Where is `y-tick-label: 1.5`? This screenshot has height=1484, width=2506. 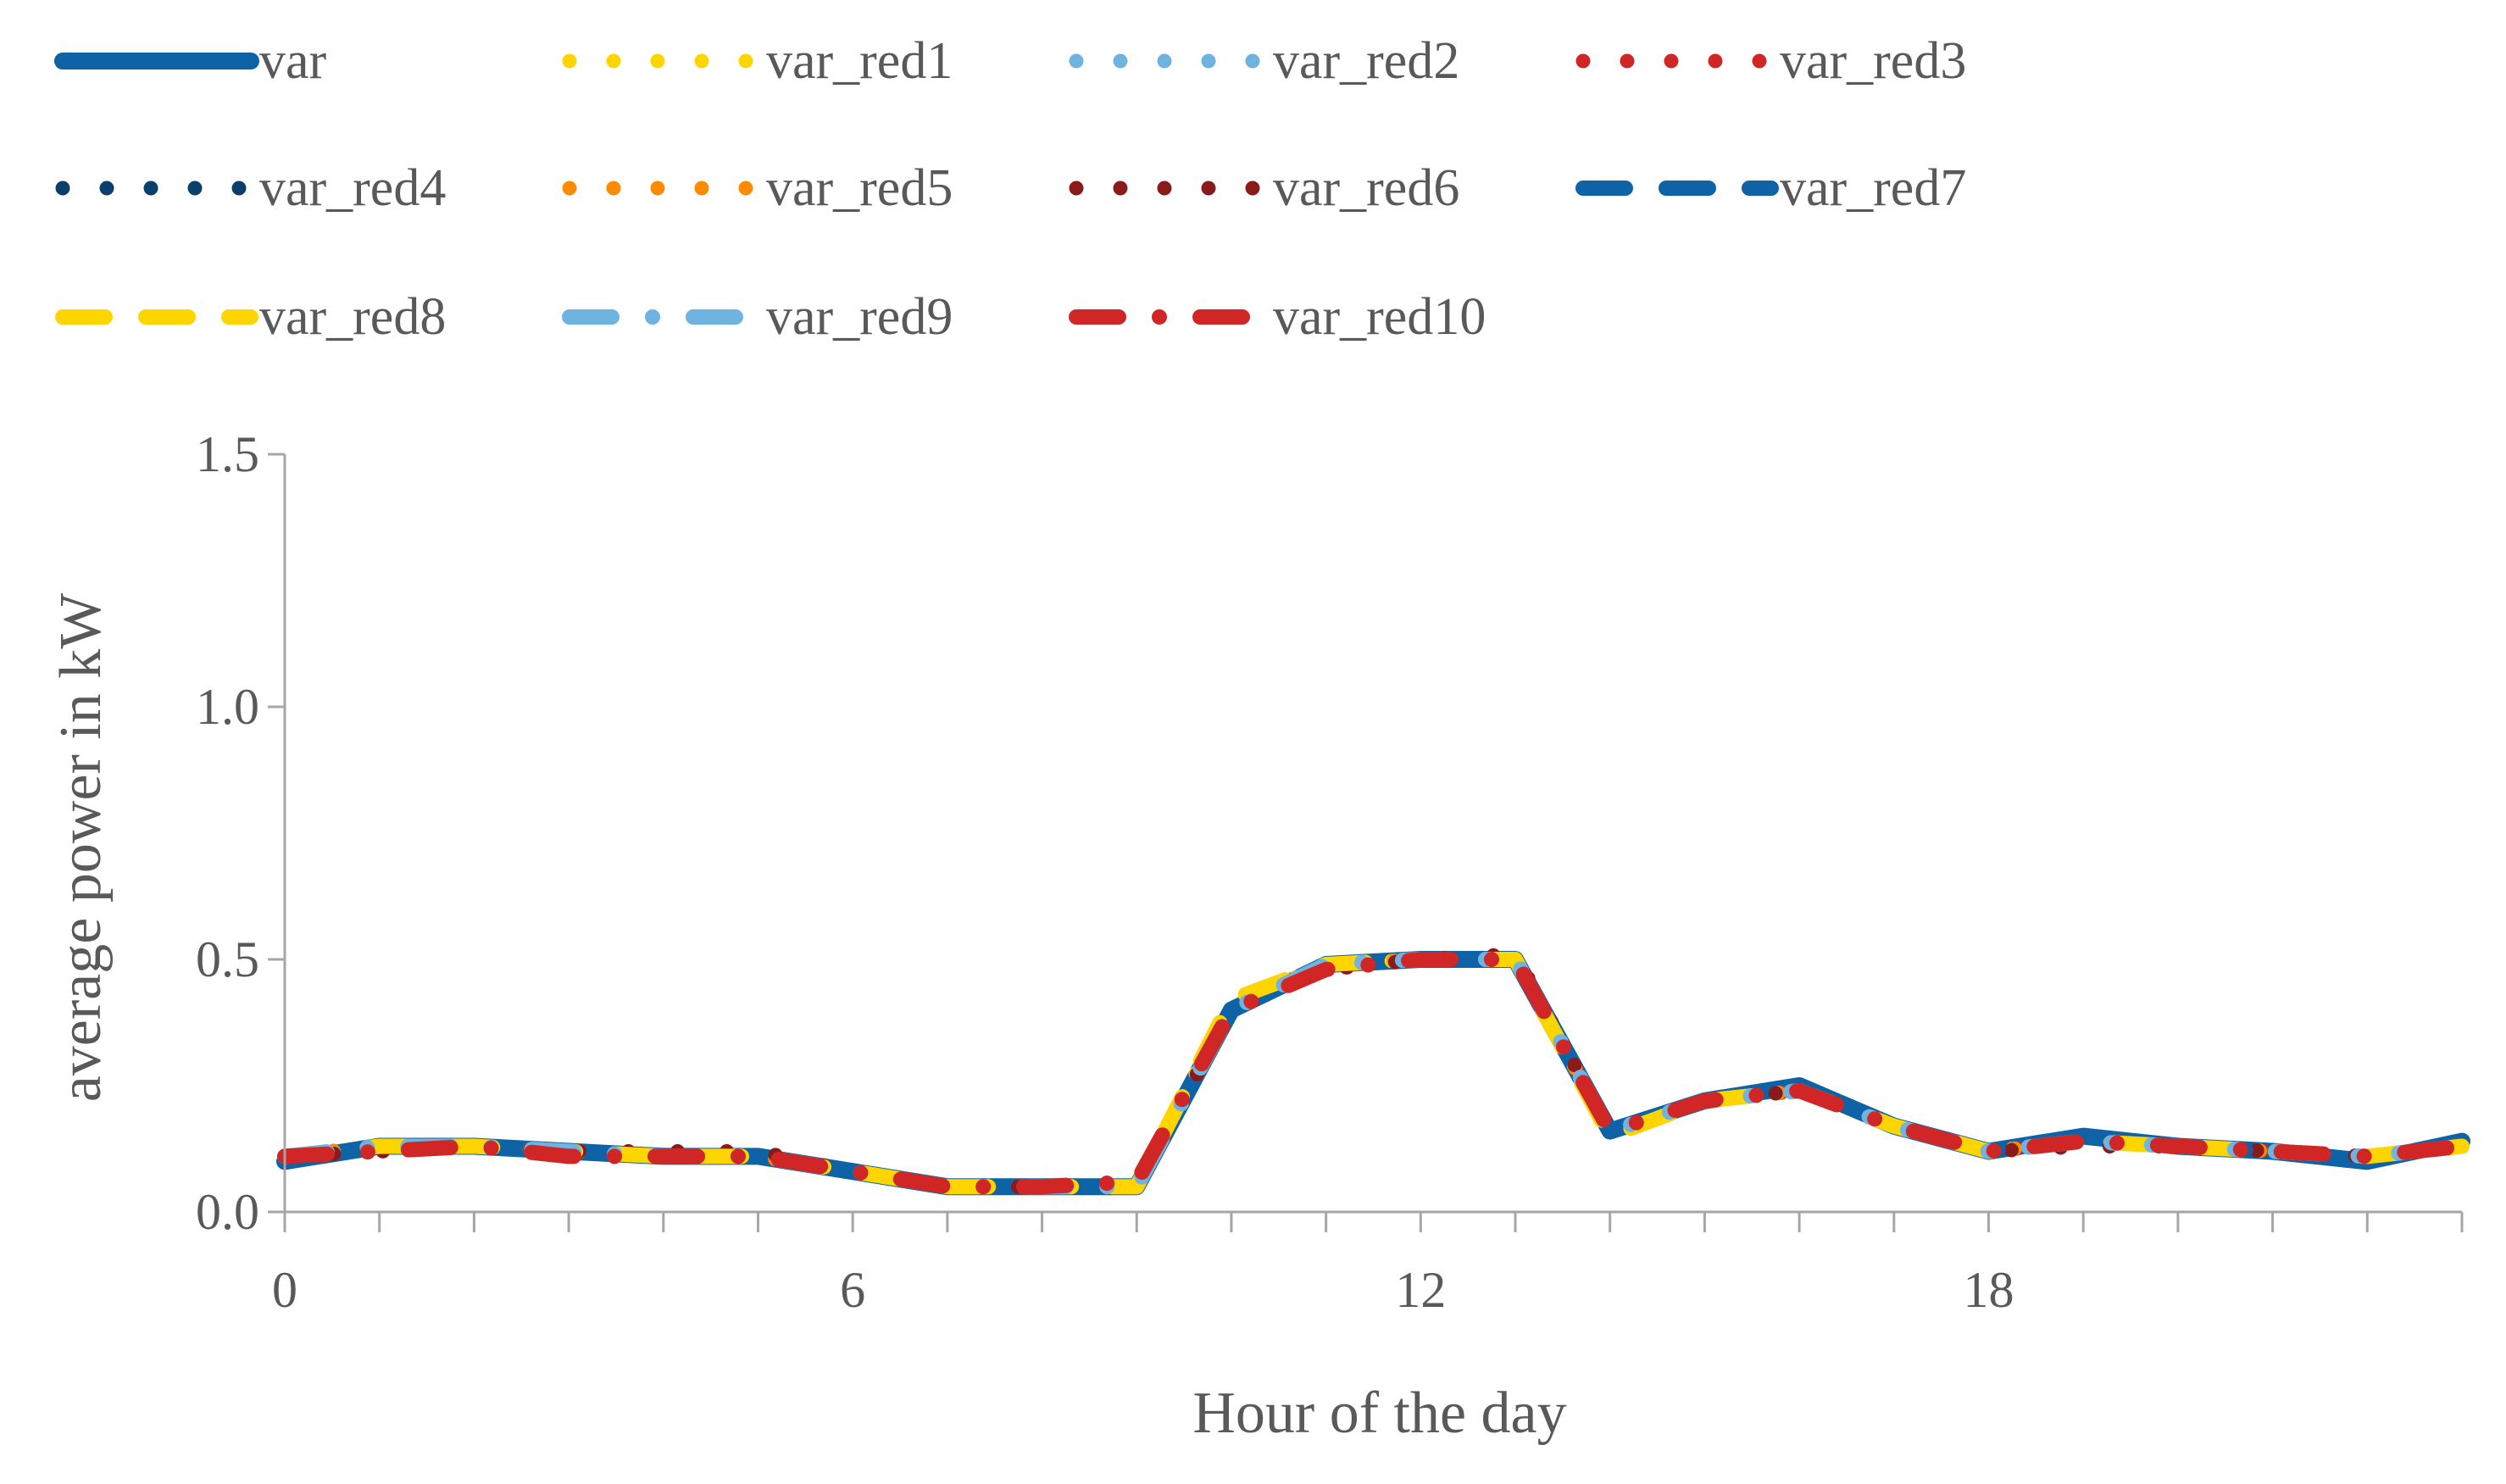 y-tick-label: 1.5 is located at coordinates (227, 454).